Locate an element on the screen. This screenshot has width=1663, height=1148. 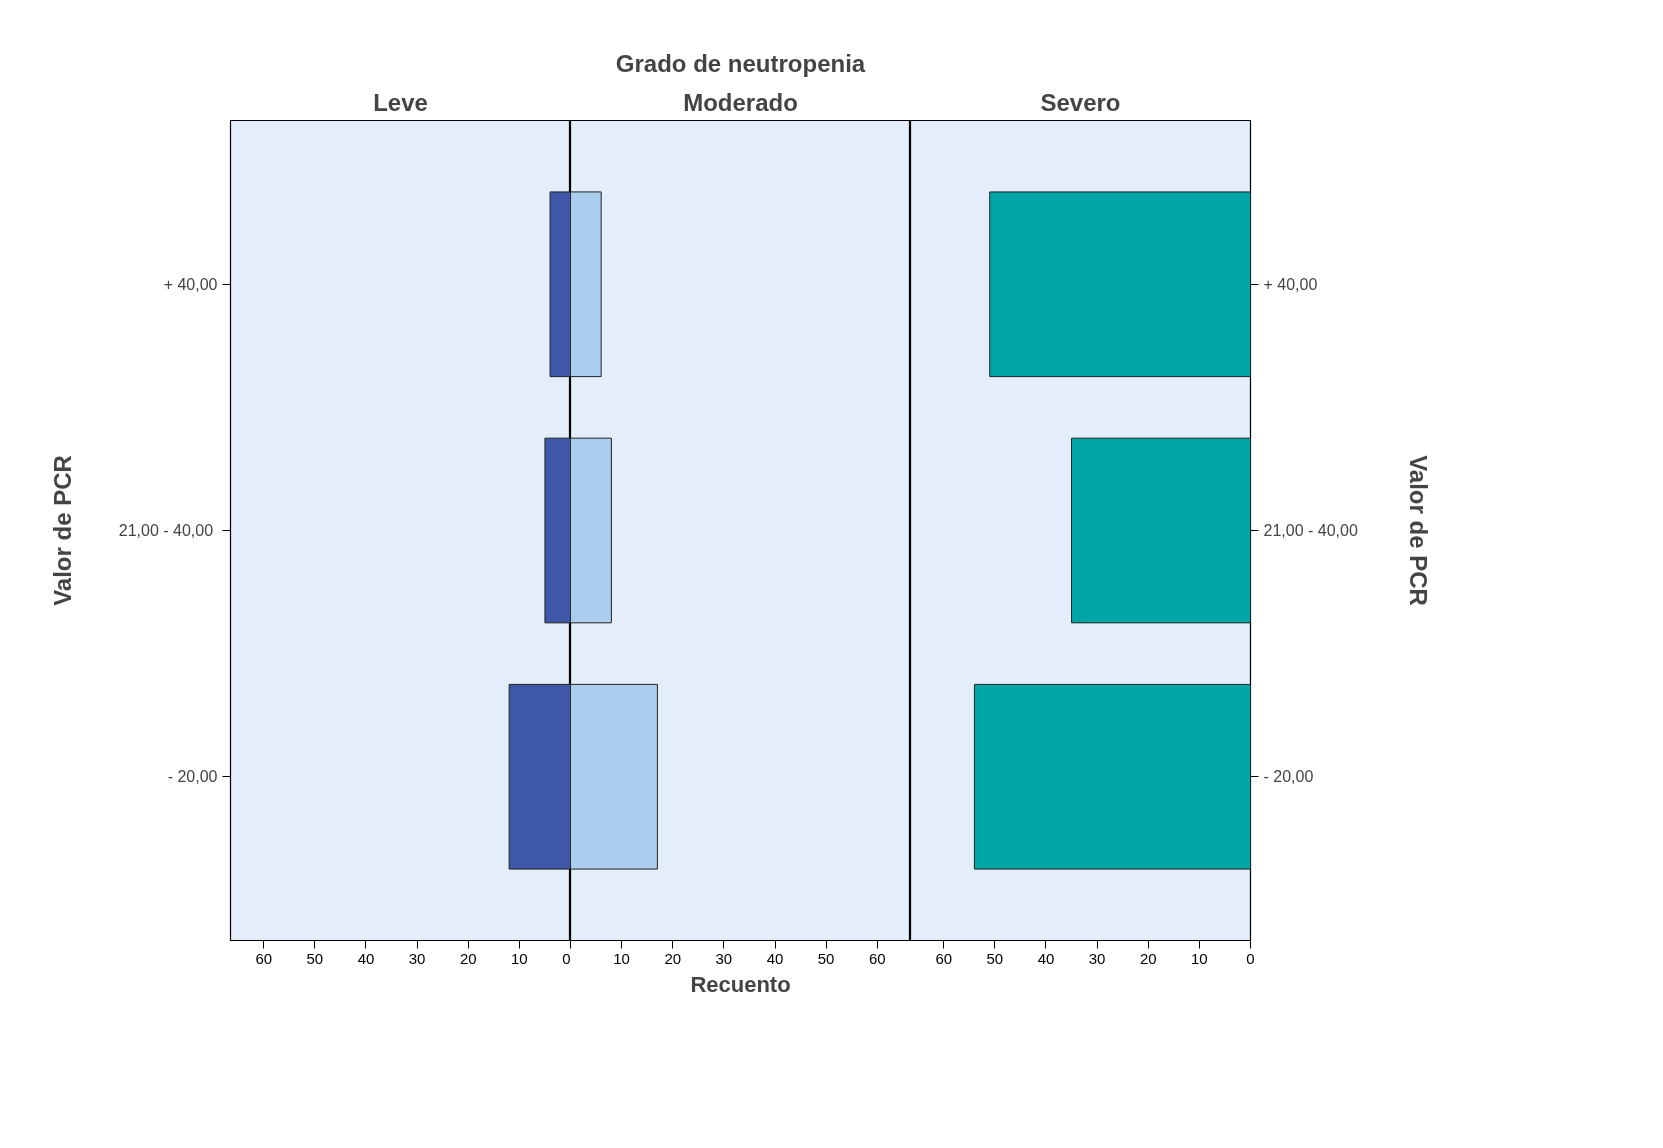
chart-subtitle: Moderado is located at coordinates (740, 102).